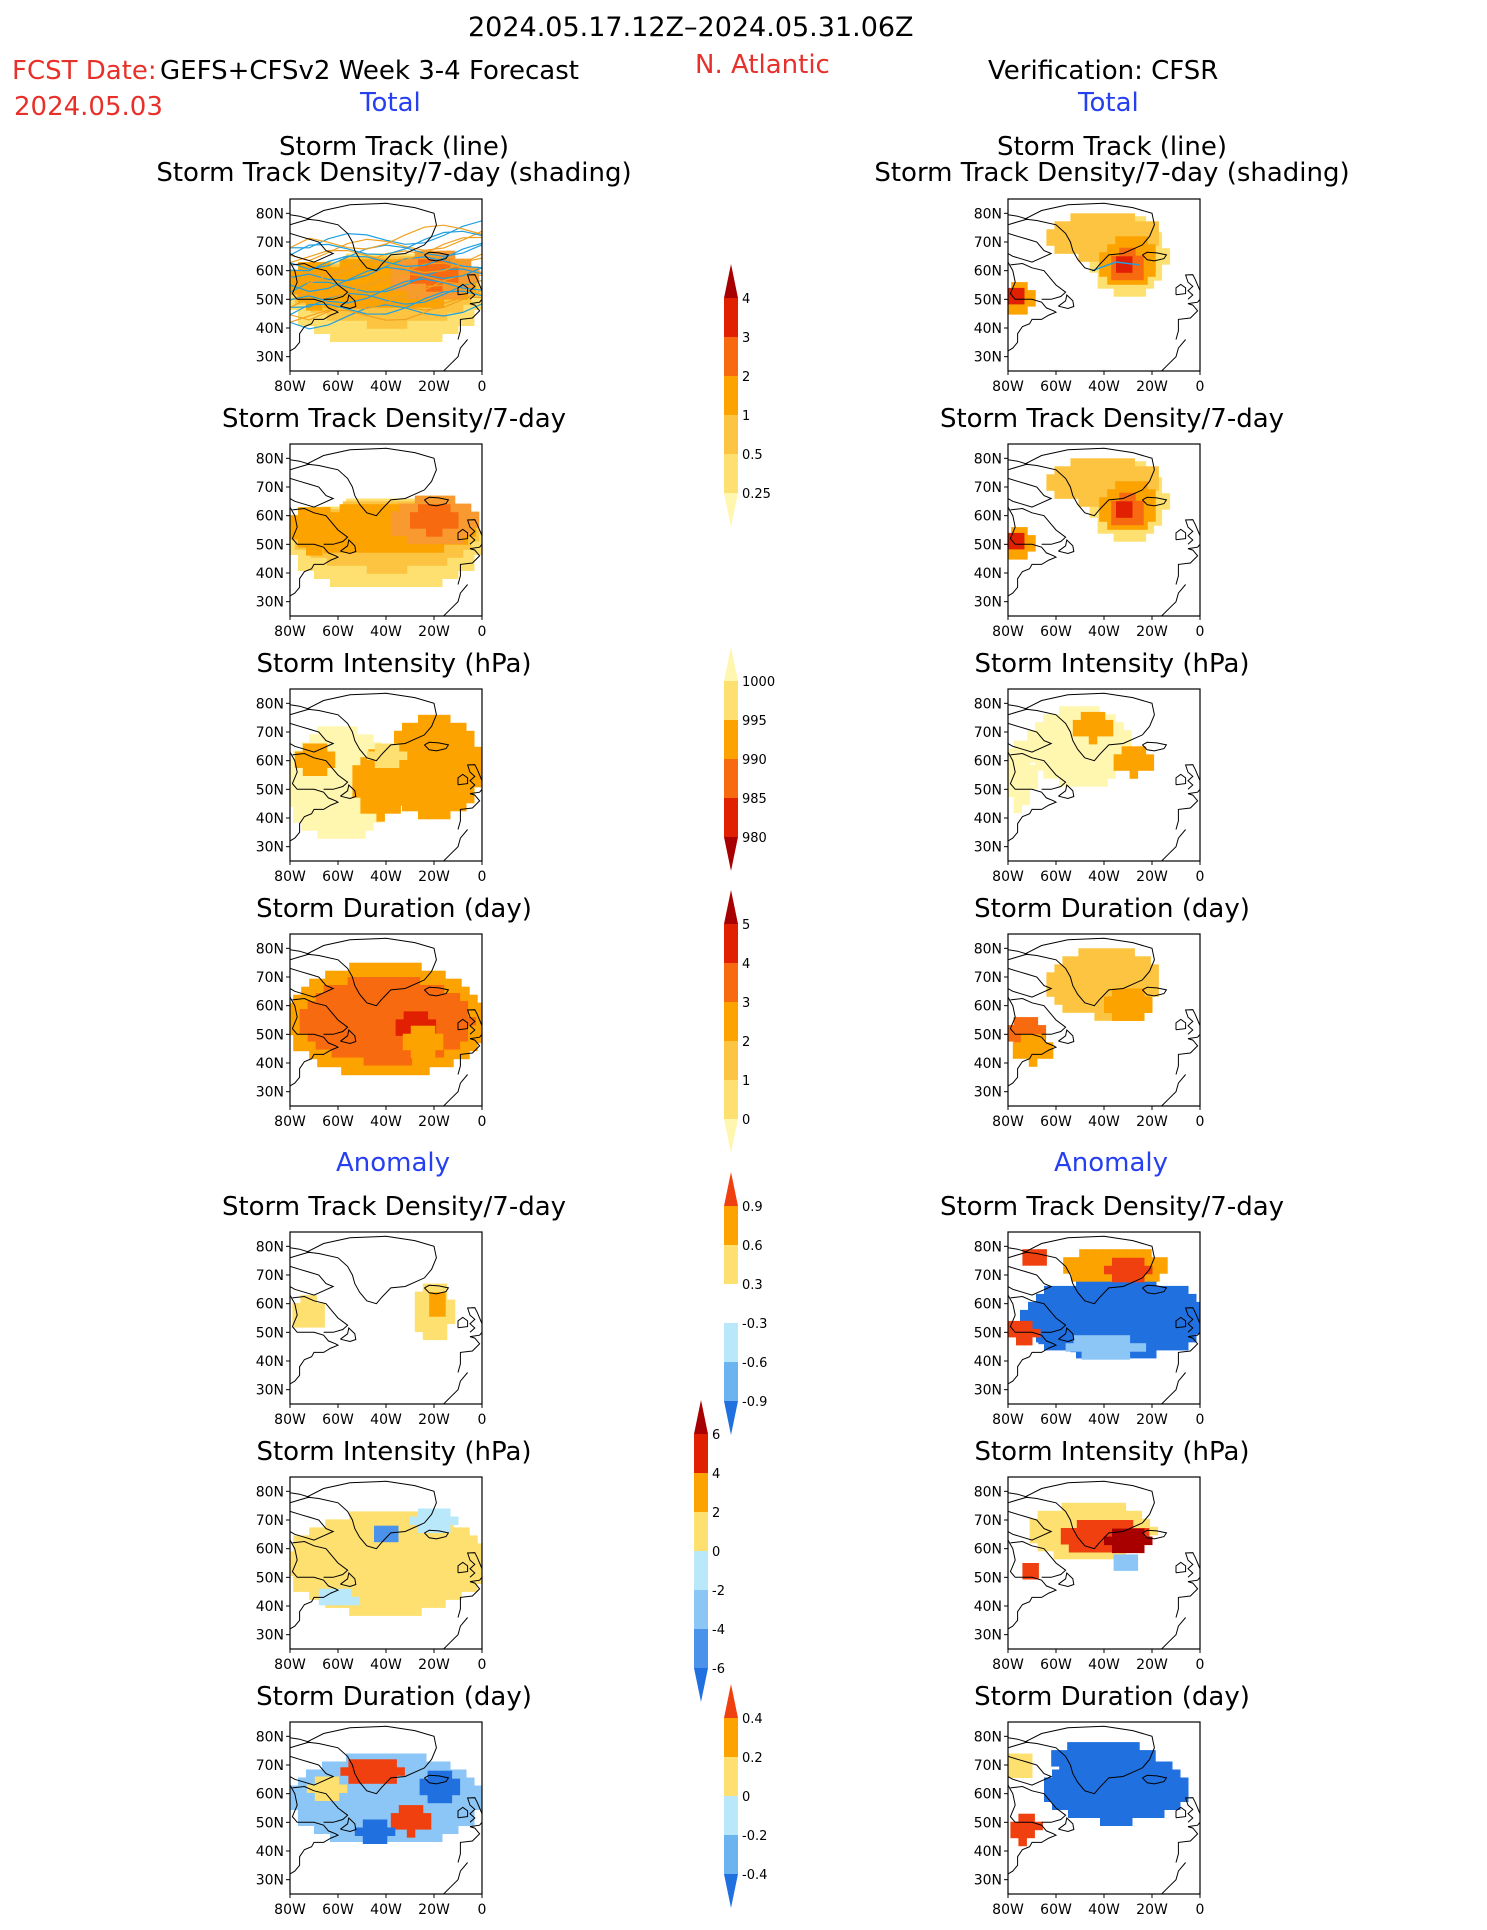 The width and height of the screenshot is (1487, 1930). I want to click on lon-tick-label: 80W, so click(1008, 632).